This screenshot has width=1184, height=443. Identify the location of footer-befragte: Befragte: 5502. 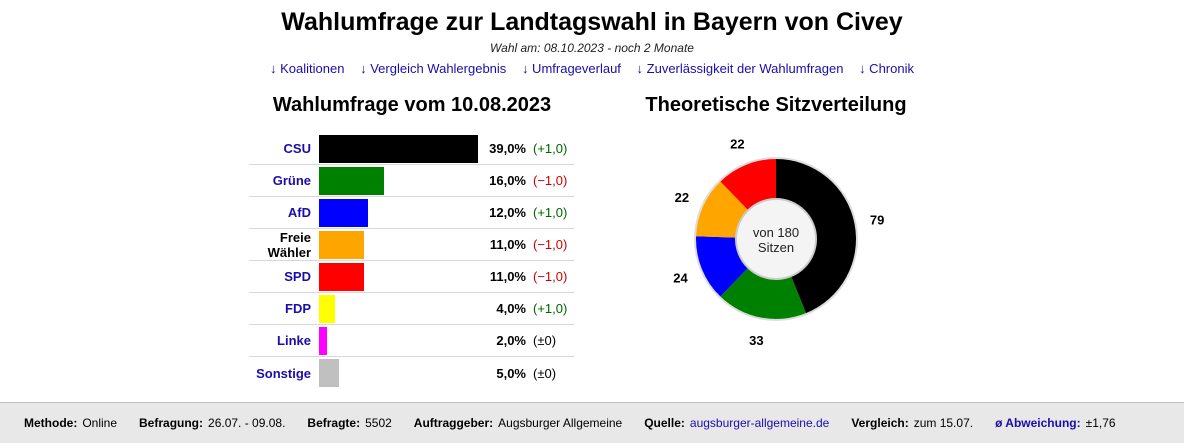
(349, 423).